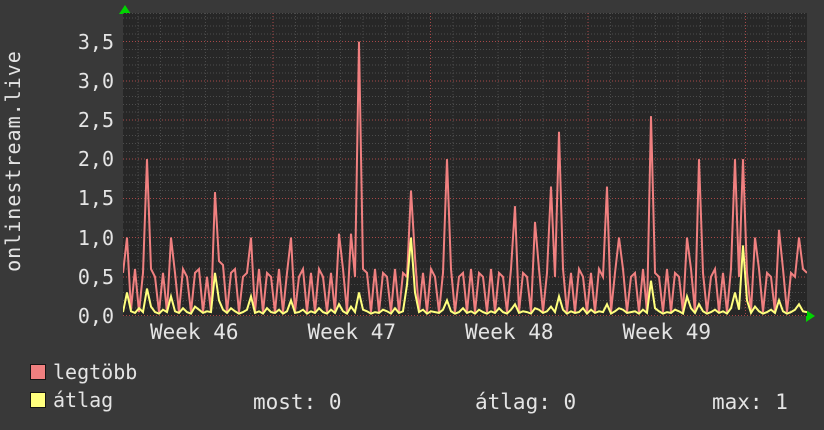  What do you see at coordinates (666, 332) in the screenshot?
I see `x-tick-label: Week 49` at bounding box center [666, 332].